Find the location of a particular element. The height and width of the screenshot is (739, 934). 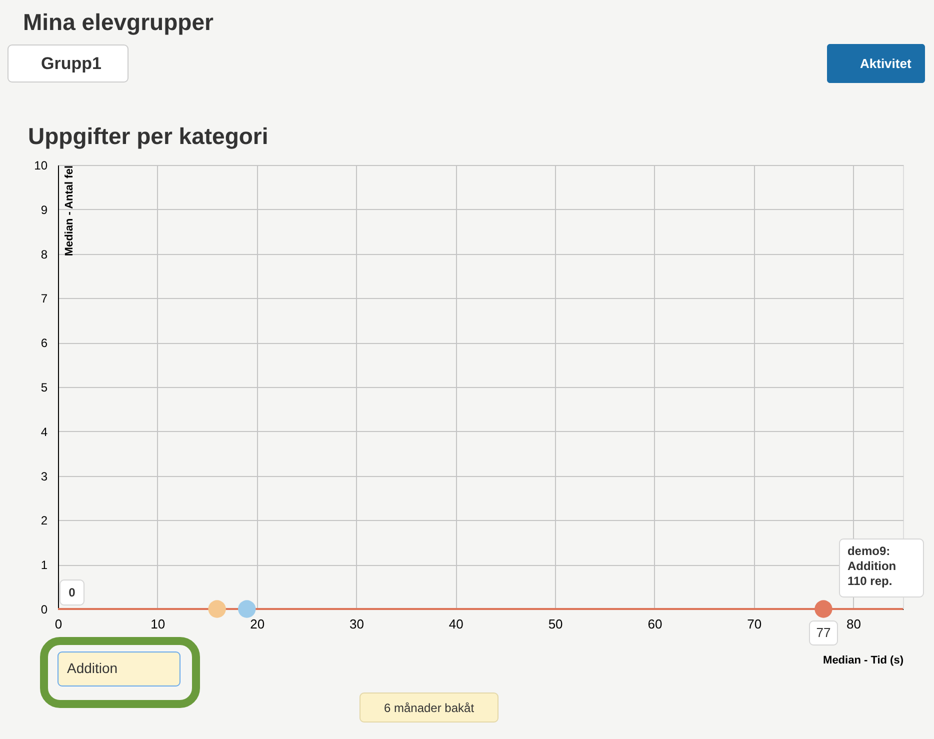

text: Aktivitet is located at coordinates (886, 63).